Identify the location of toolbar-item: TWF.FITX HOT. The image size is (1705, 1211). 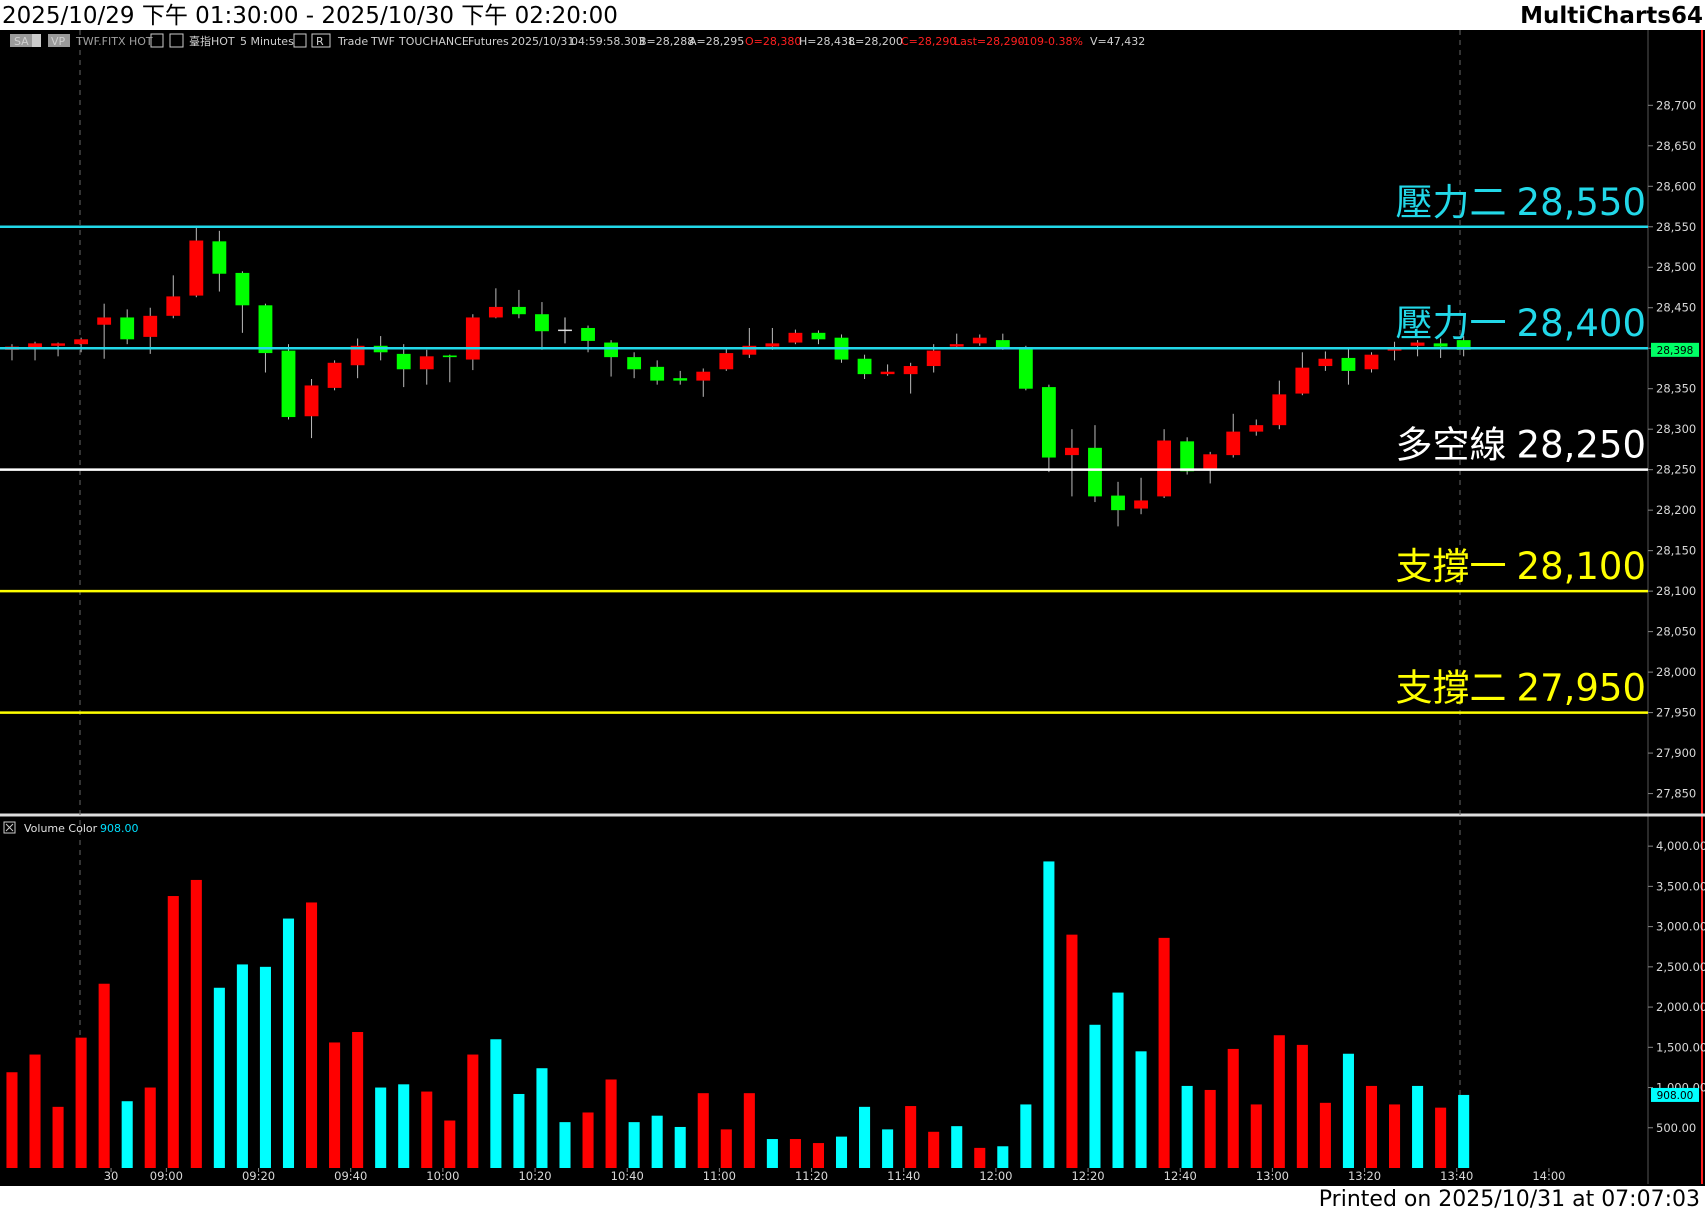
(114, 41).